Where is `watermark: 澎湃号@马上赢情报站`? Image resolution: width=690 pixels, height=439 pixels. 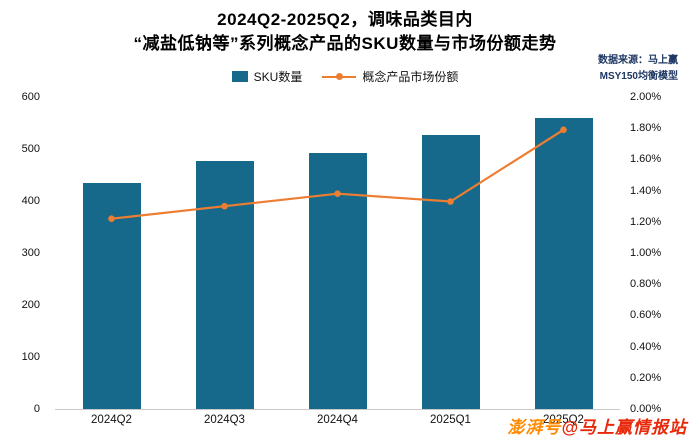
watermark: 澎湃号@马上赢情报站 is located at coordinates (597, 425).